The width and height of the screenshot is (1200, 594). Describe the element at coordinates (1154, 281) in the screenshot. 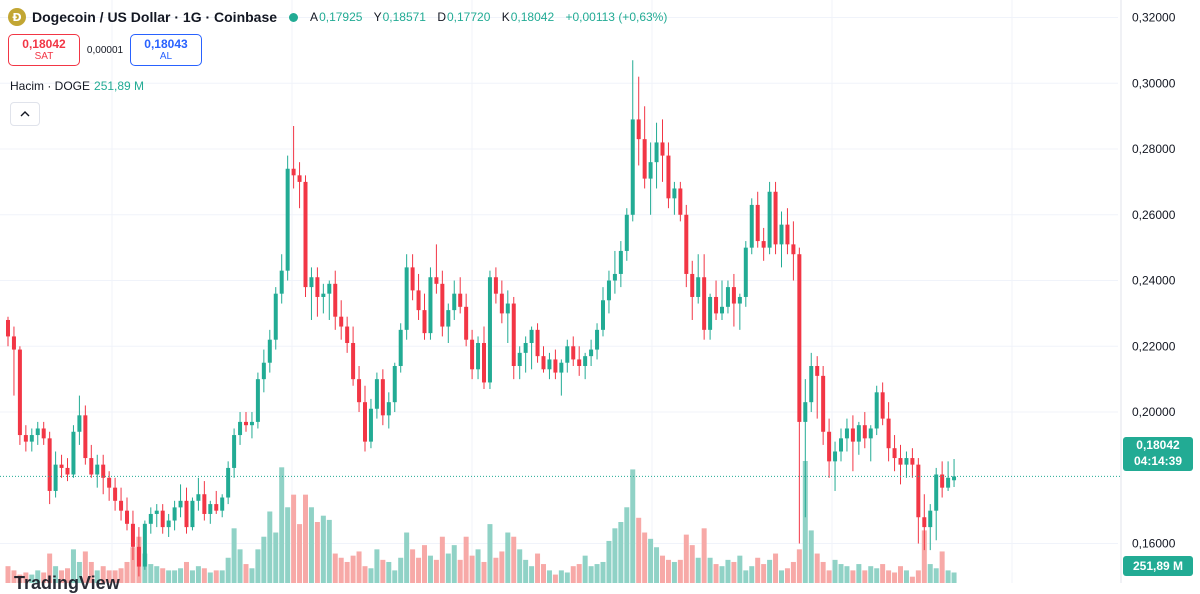

I see `price-tick-label: 0,24000` at that location.